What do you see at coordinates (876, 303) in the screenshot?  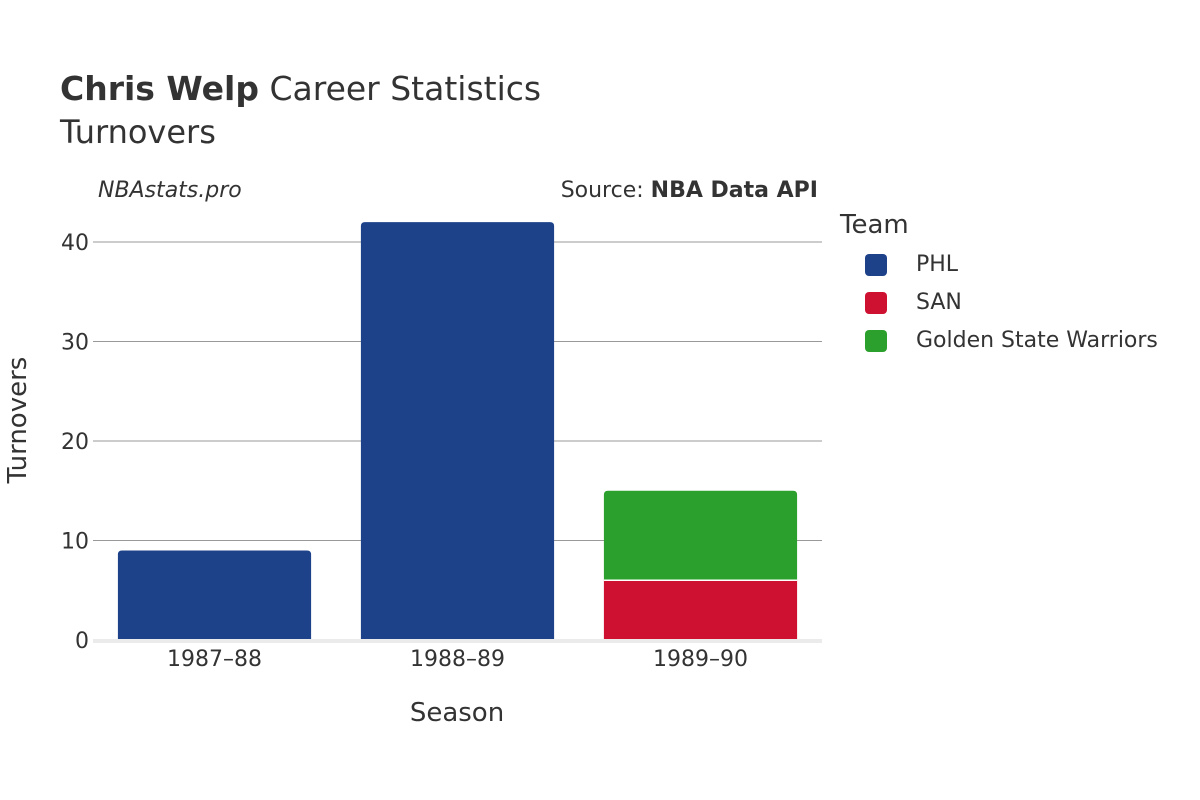 I see `legend-swatch-san` at bounding box center [876, 303].